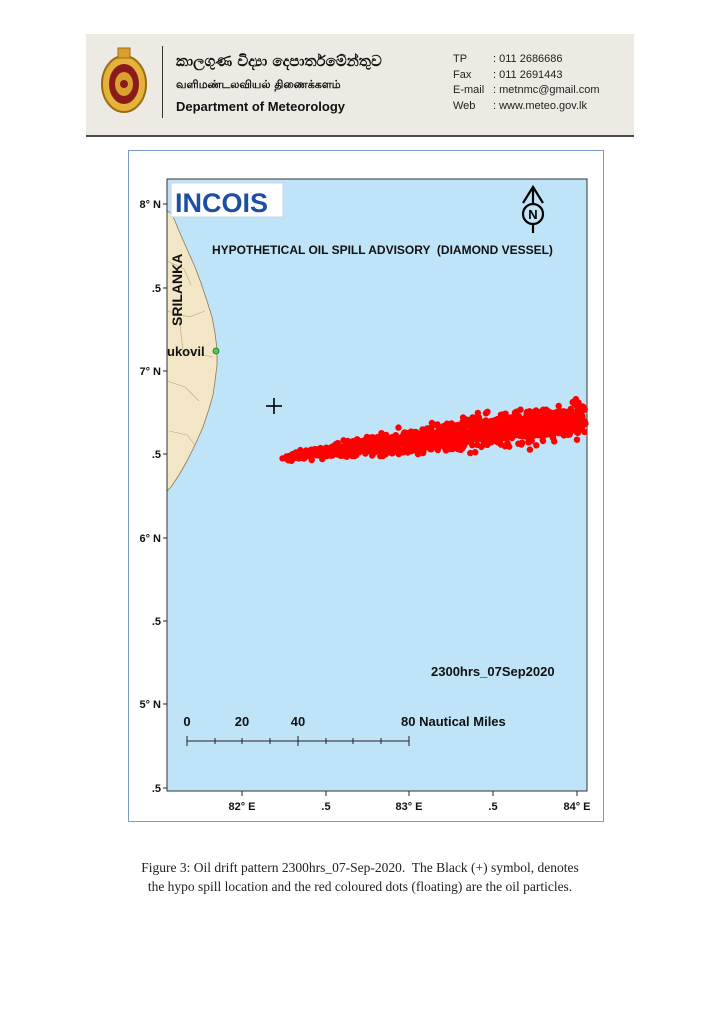  I want to click on incois-logo: INCOIS, so click(227, 200).